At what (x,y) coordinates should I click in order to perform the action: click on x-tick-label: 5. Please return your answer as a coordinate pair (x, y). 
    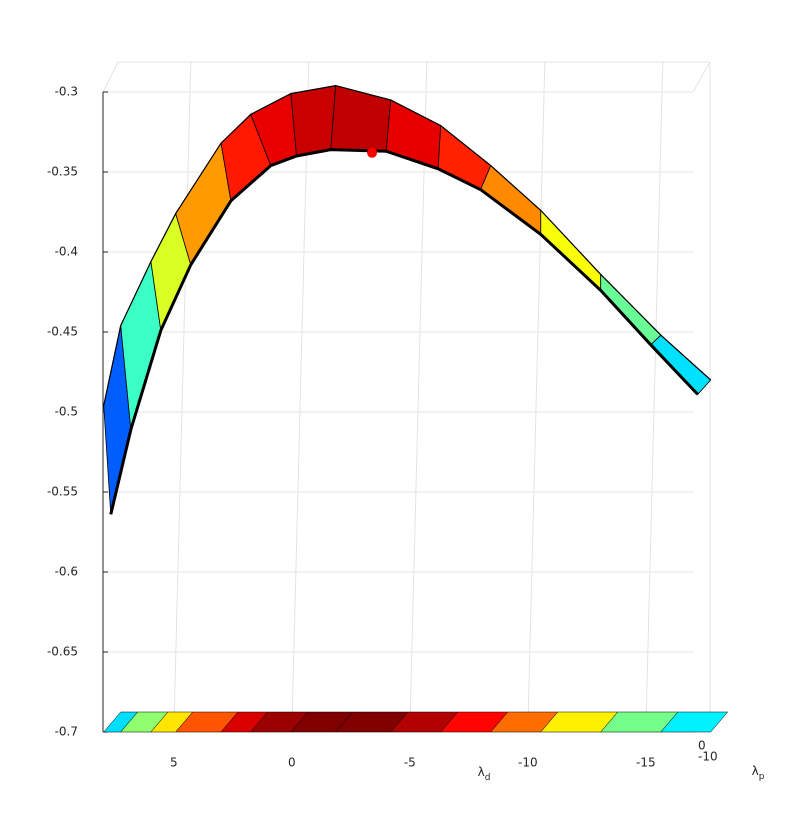
    Looking at the image, I should click on (174, 763).